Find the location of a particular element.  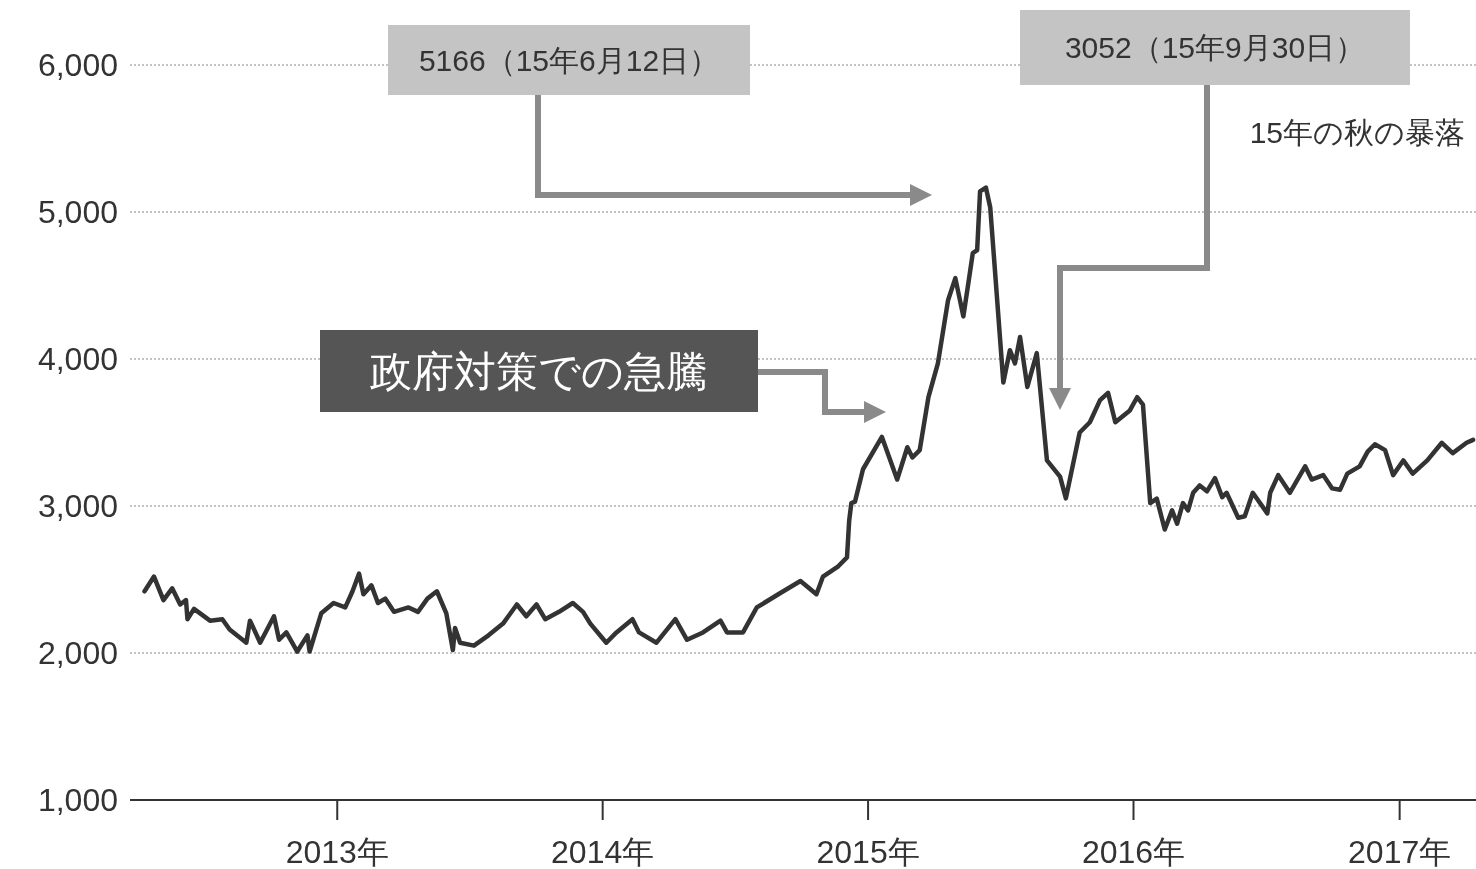

x-tick-label: 2016年 is located at coordinates (1133, 851).